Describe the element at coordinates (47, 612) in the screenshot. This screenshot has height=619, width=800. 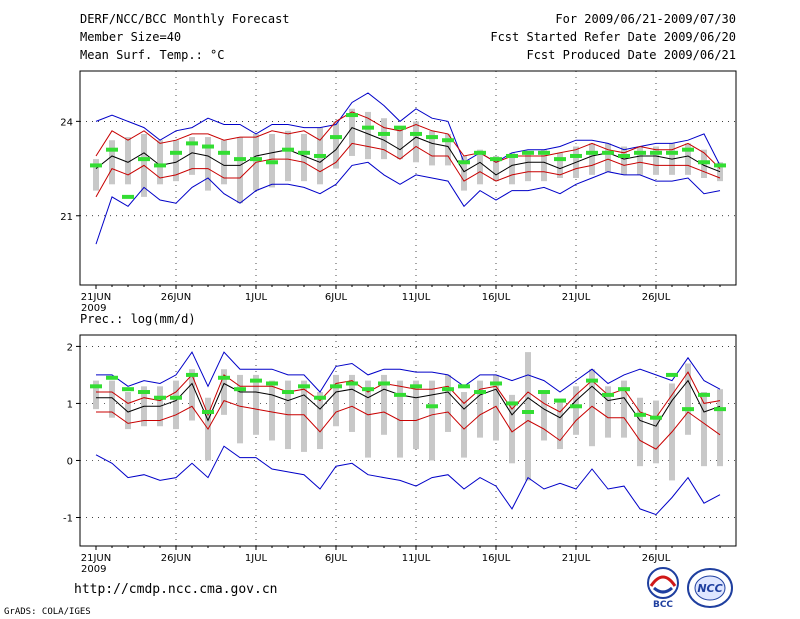
I see `grads-credit: GrADS: COLA/IGES` at that location.